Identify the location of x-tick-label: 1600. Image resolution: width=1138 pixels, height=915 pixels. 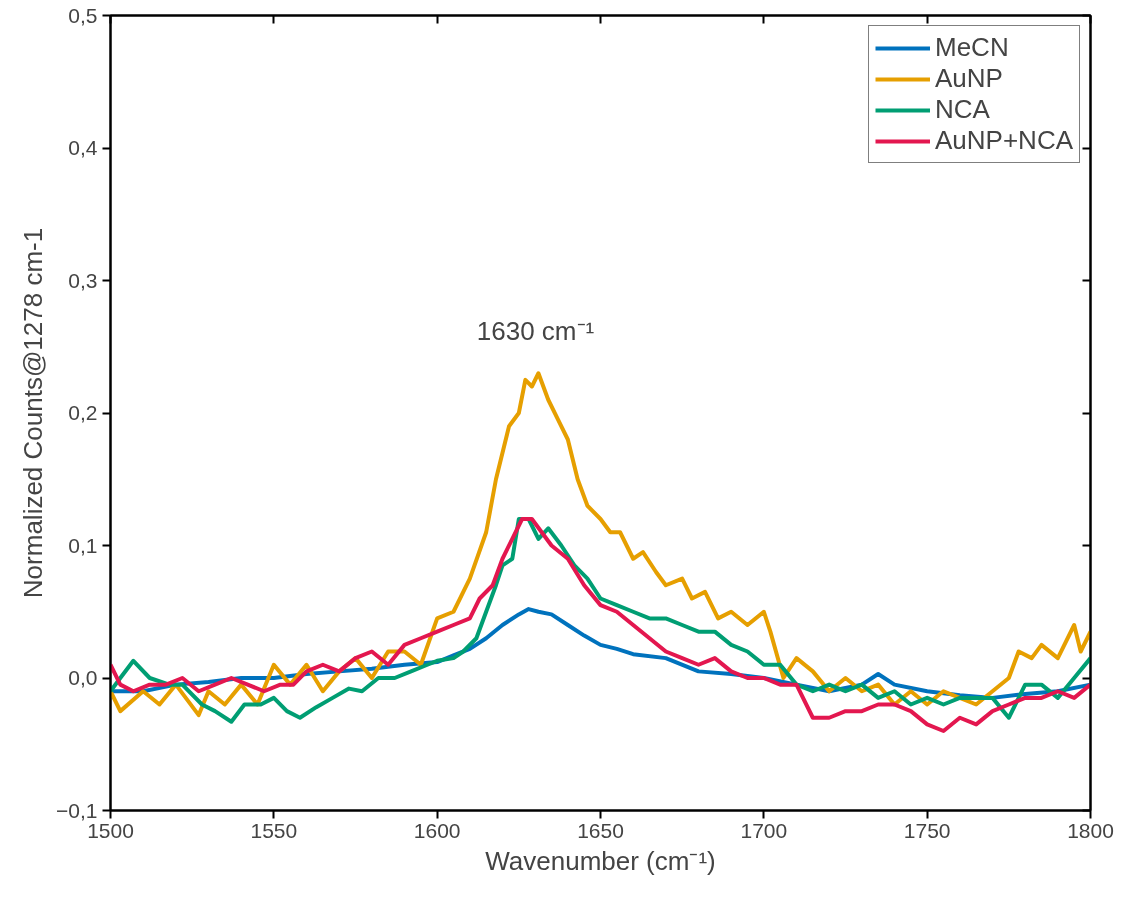
(437, 830).